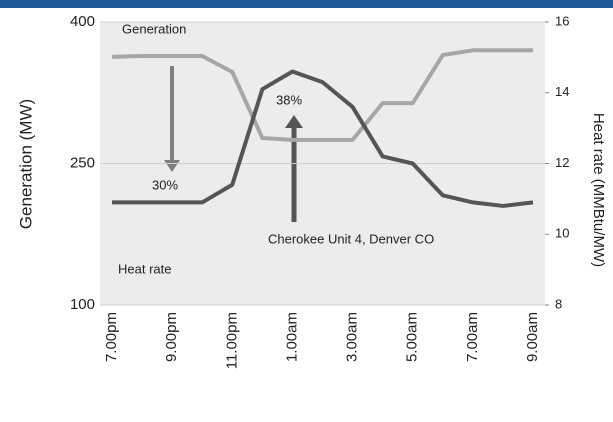  I want to click on y2-tick-label: 10, so click(562, 233).